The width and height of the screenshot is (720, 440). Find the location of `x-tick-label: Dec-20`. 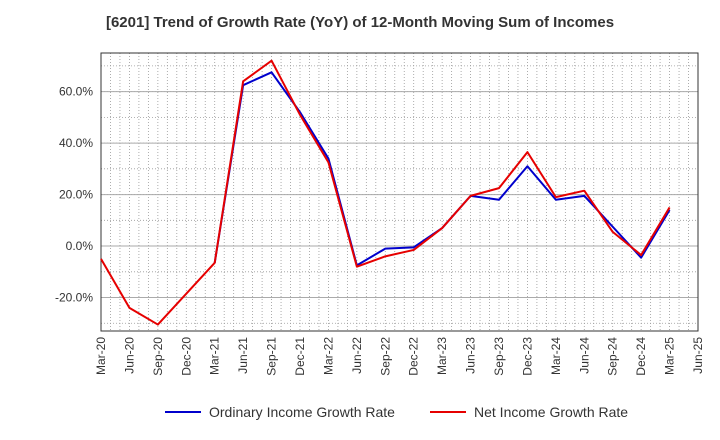

x-tick-label: Dec-20 is located at coordinates (186, 356).